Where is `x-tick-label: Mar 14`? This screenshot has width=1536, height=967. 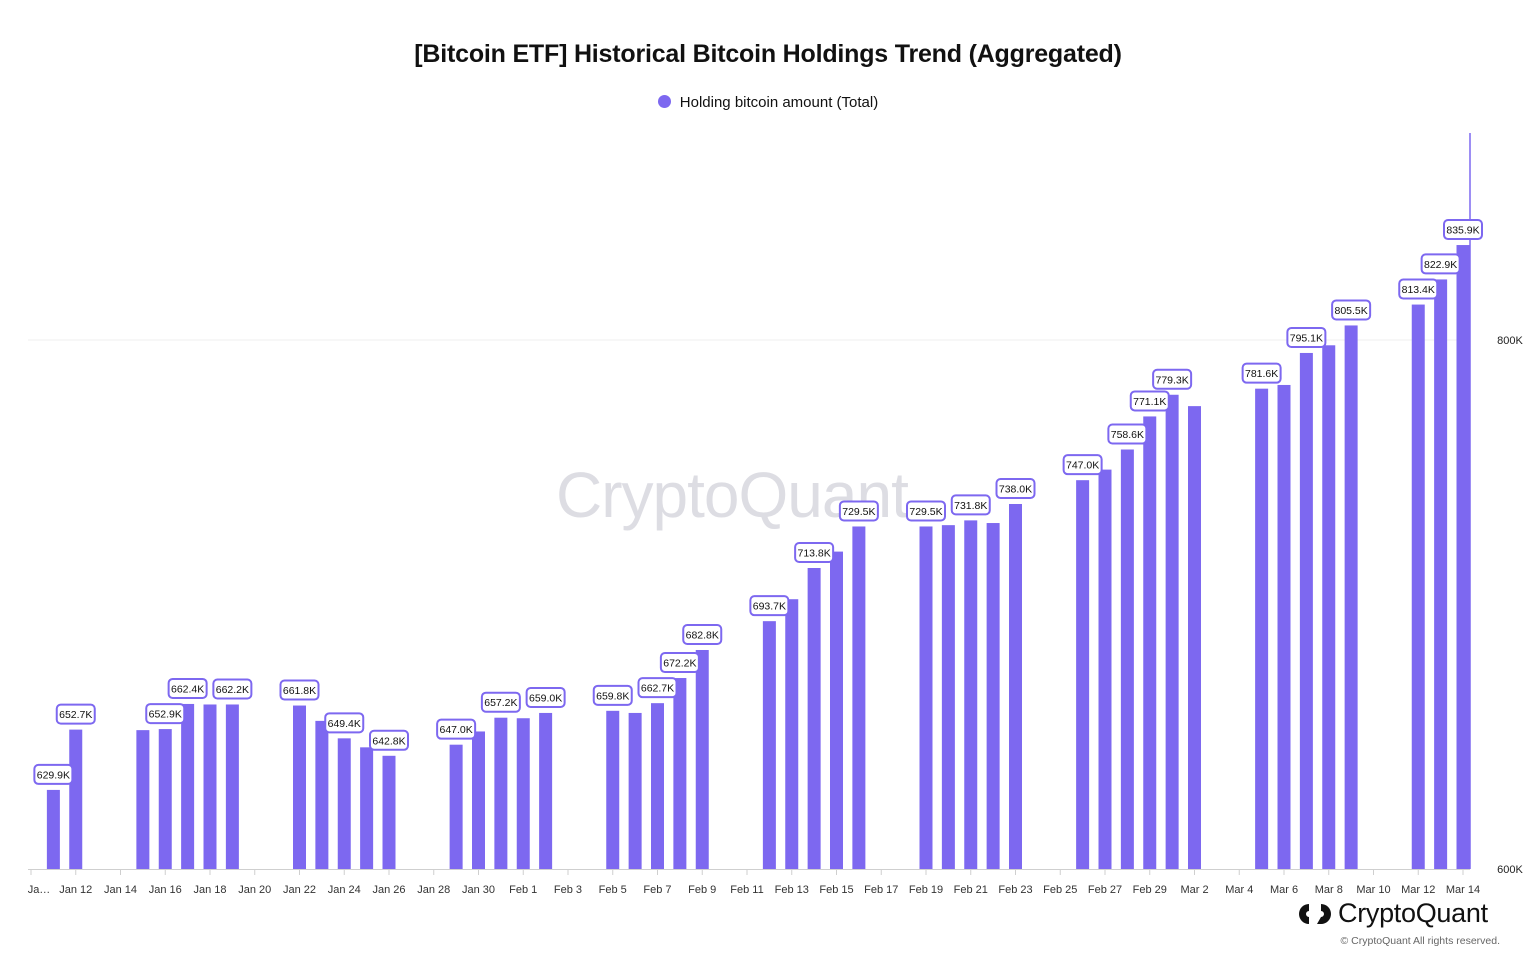
x-tick-label: Mar 14 is located at coordinates (1463, 890).